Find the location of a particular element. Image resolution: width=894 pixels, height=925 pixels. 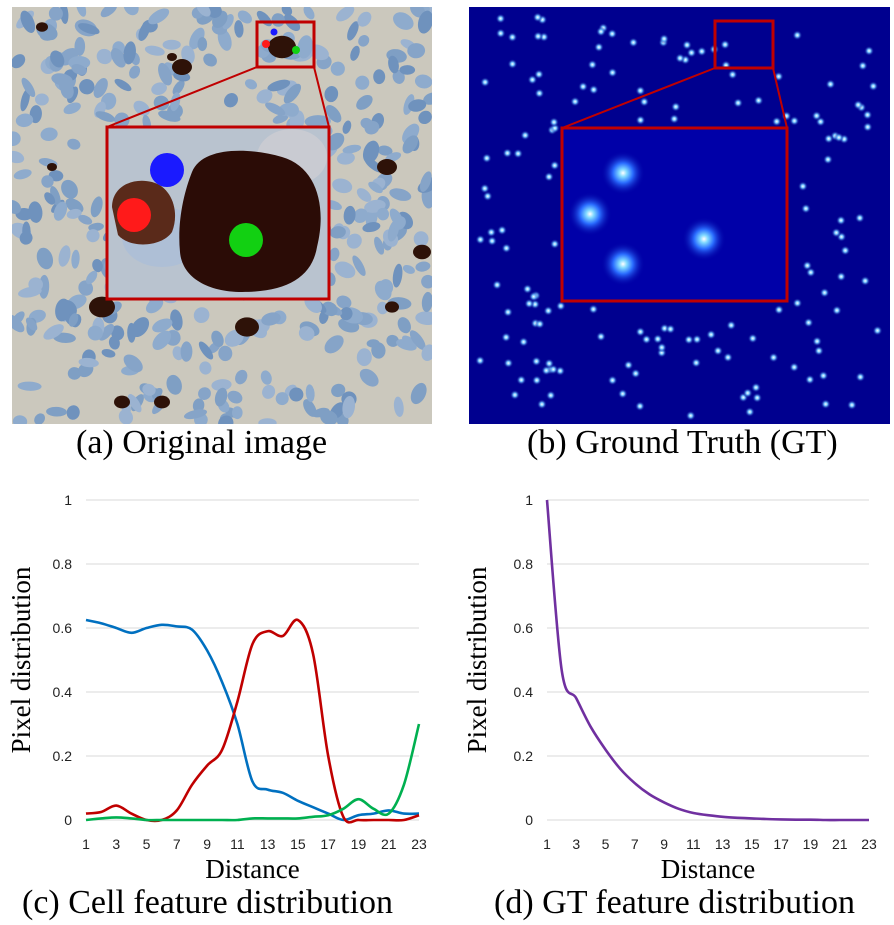

blue-marker-large is located at coordinates (167, 170).